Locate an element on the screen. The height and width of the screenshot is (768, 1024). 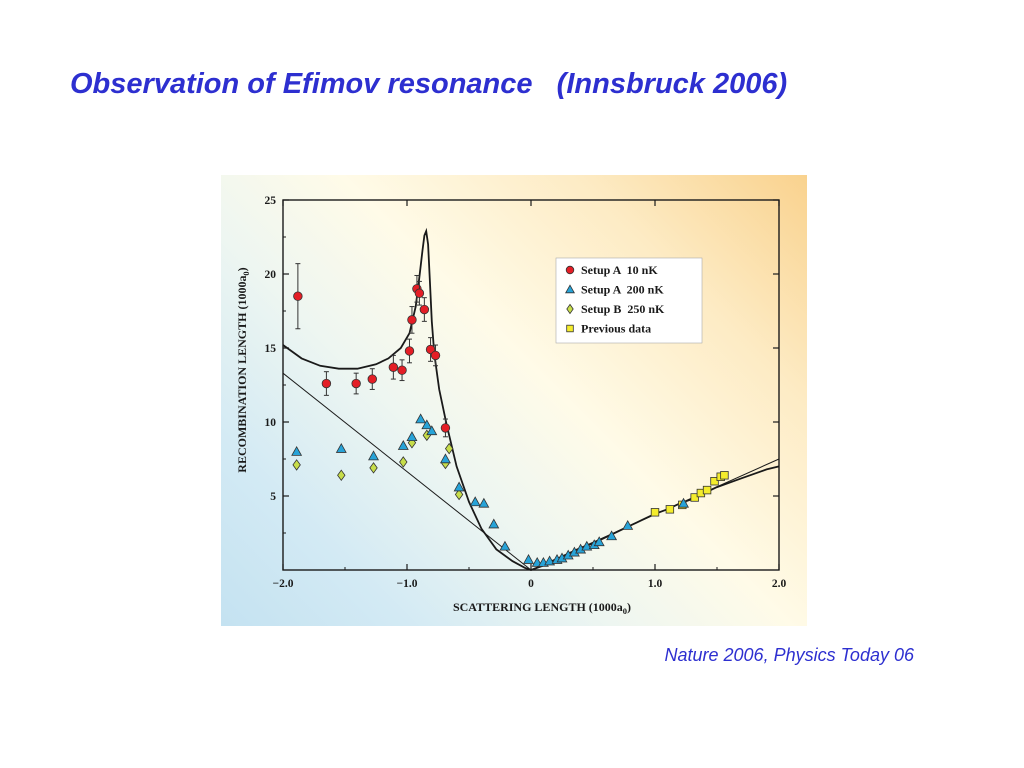
x-tick-label: −1.0 is located at coordinates (407, 584).